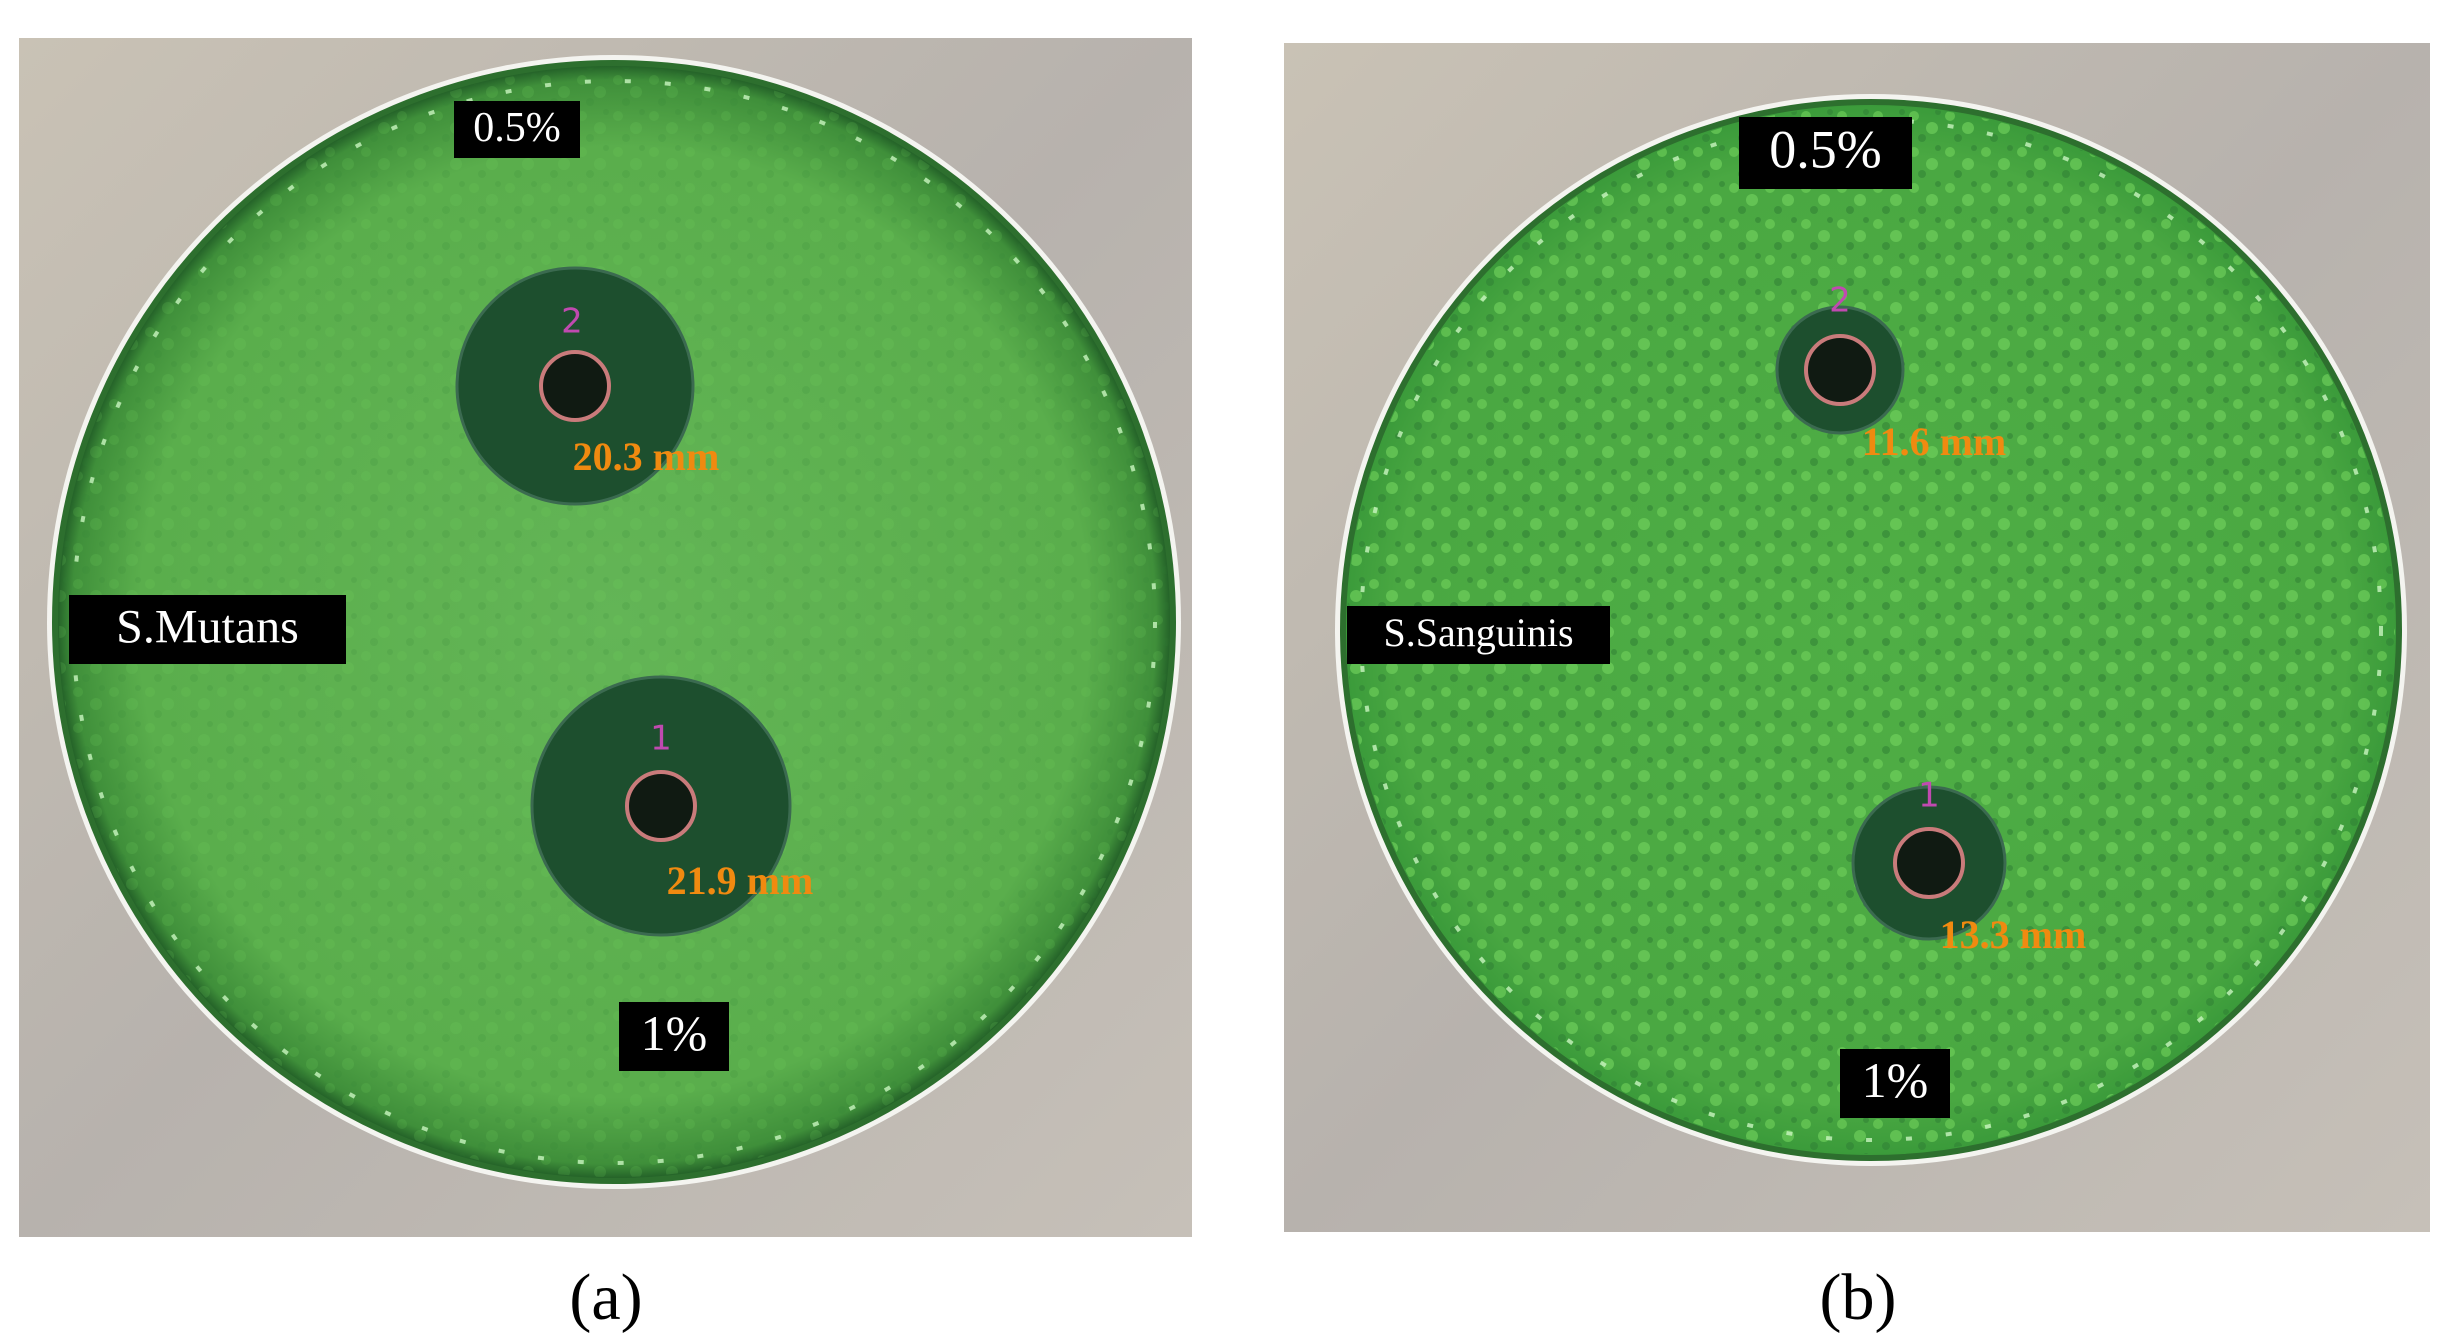 The width and height of the screenshot is (2444, 1340). I want to click on zone-measurement: 20.3 mm, so click(646, 456).